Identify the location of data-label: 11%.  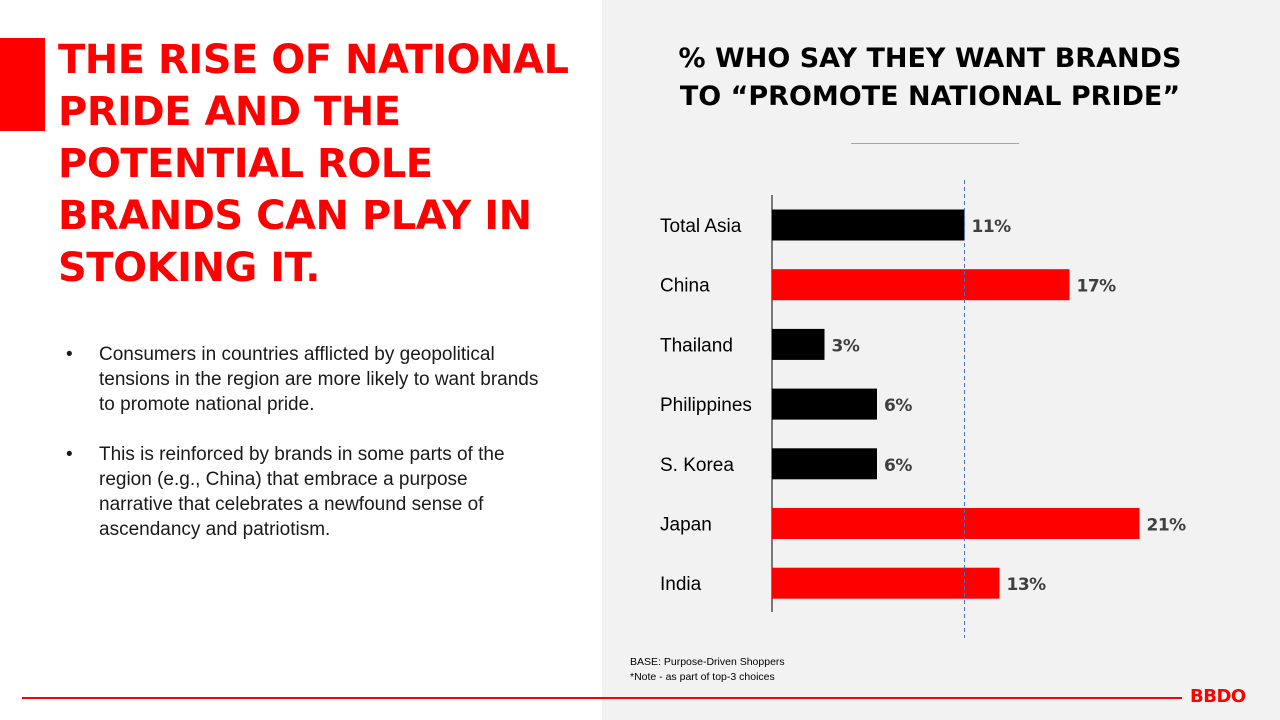
(992, 227).